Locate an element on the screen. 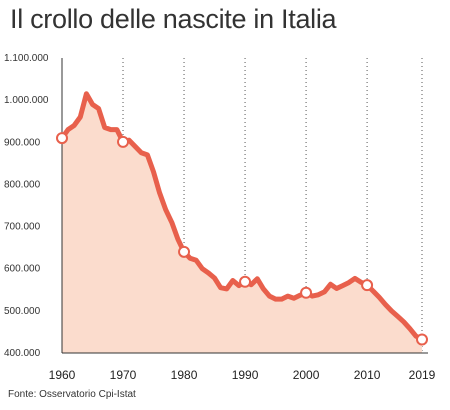 Image resolution: width=450 pixels, height=410 pixels. chart-title: Il crollo delle nascite in Italia is located at coordinates (173, 19).